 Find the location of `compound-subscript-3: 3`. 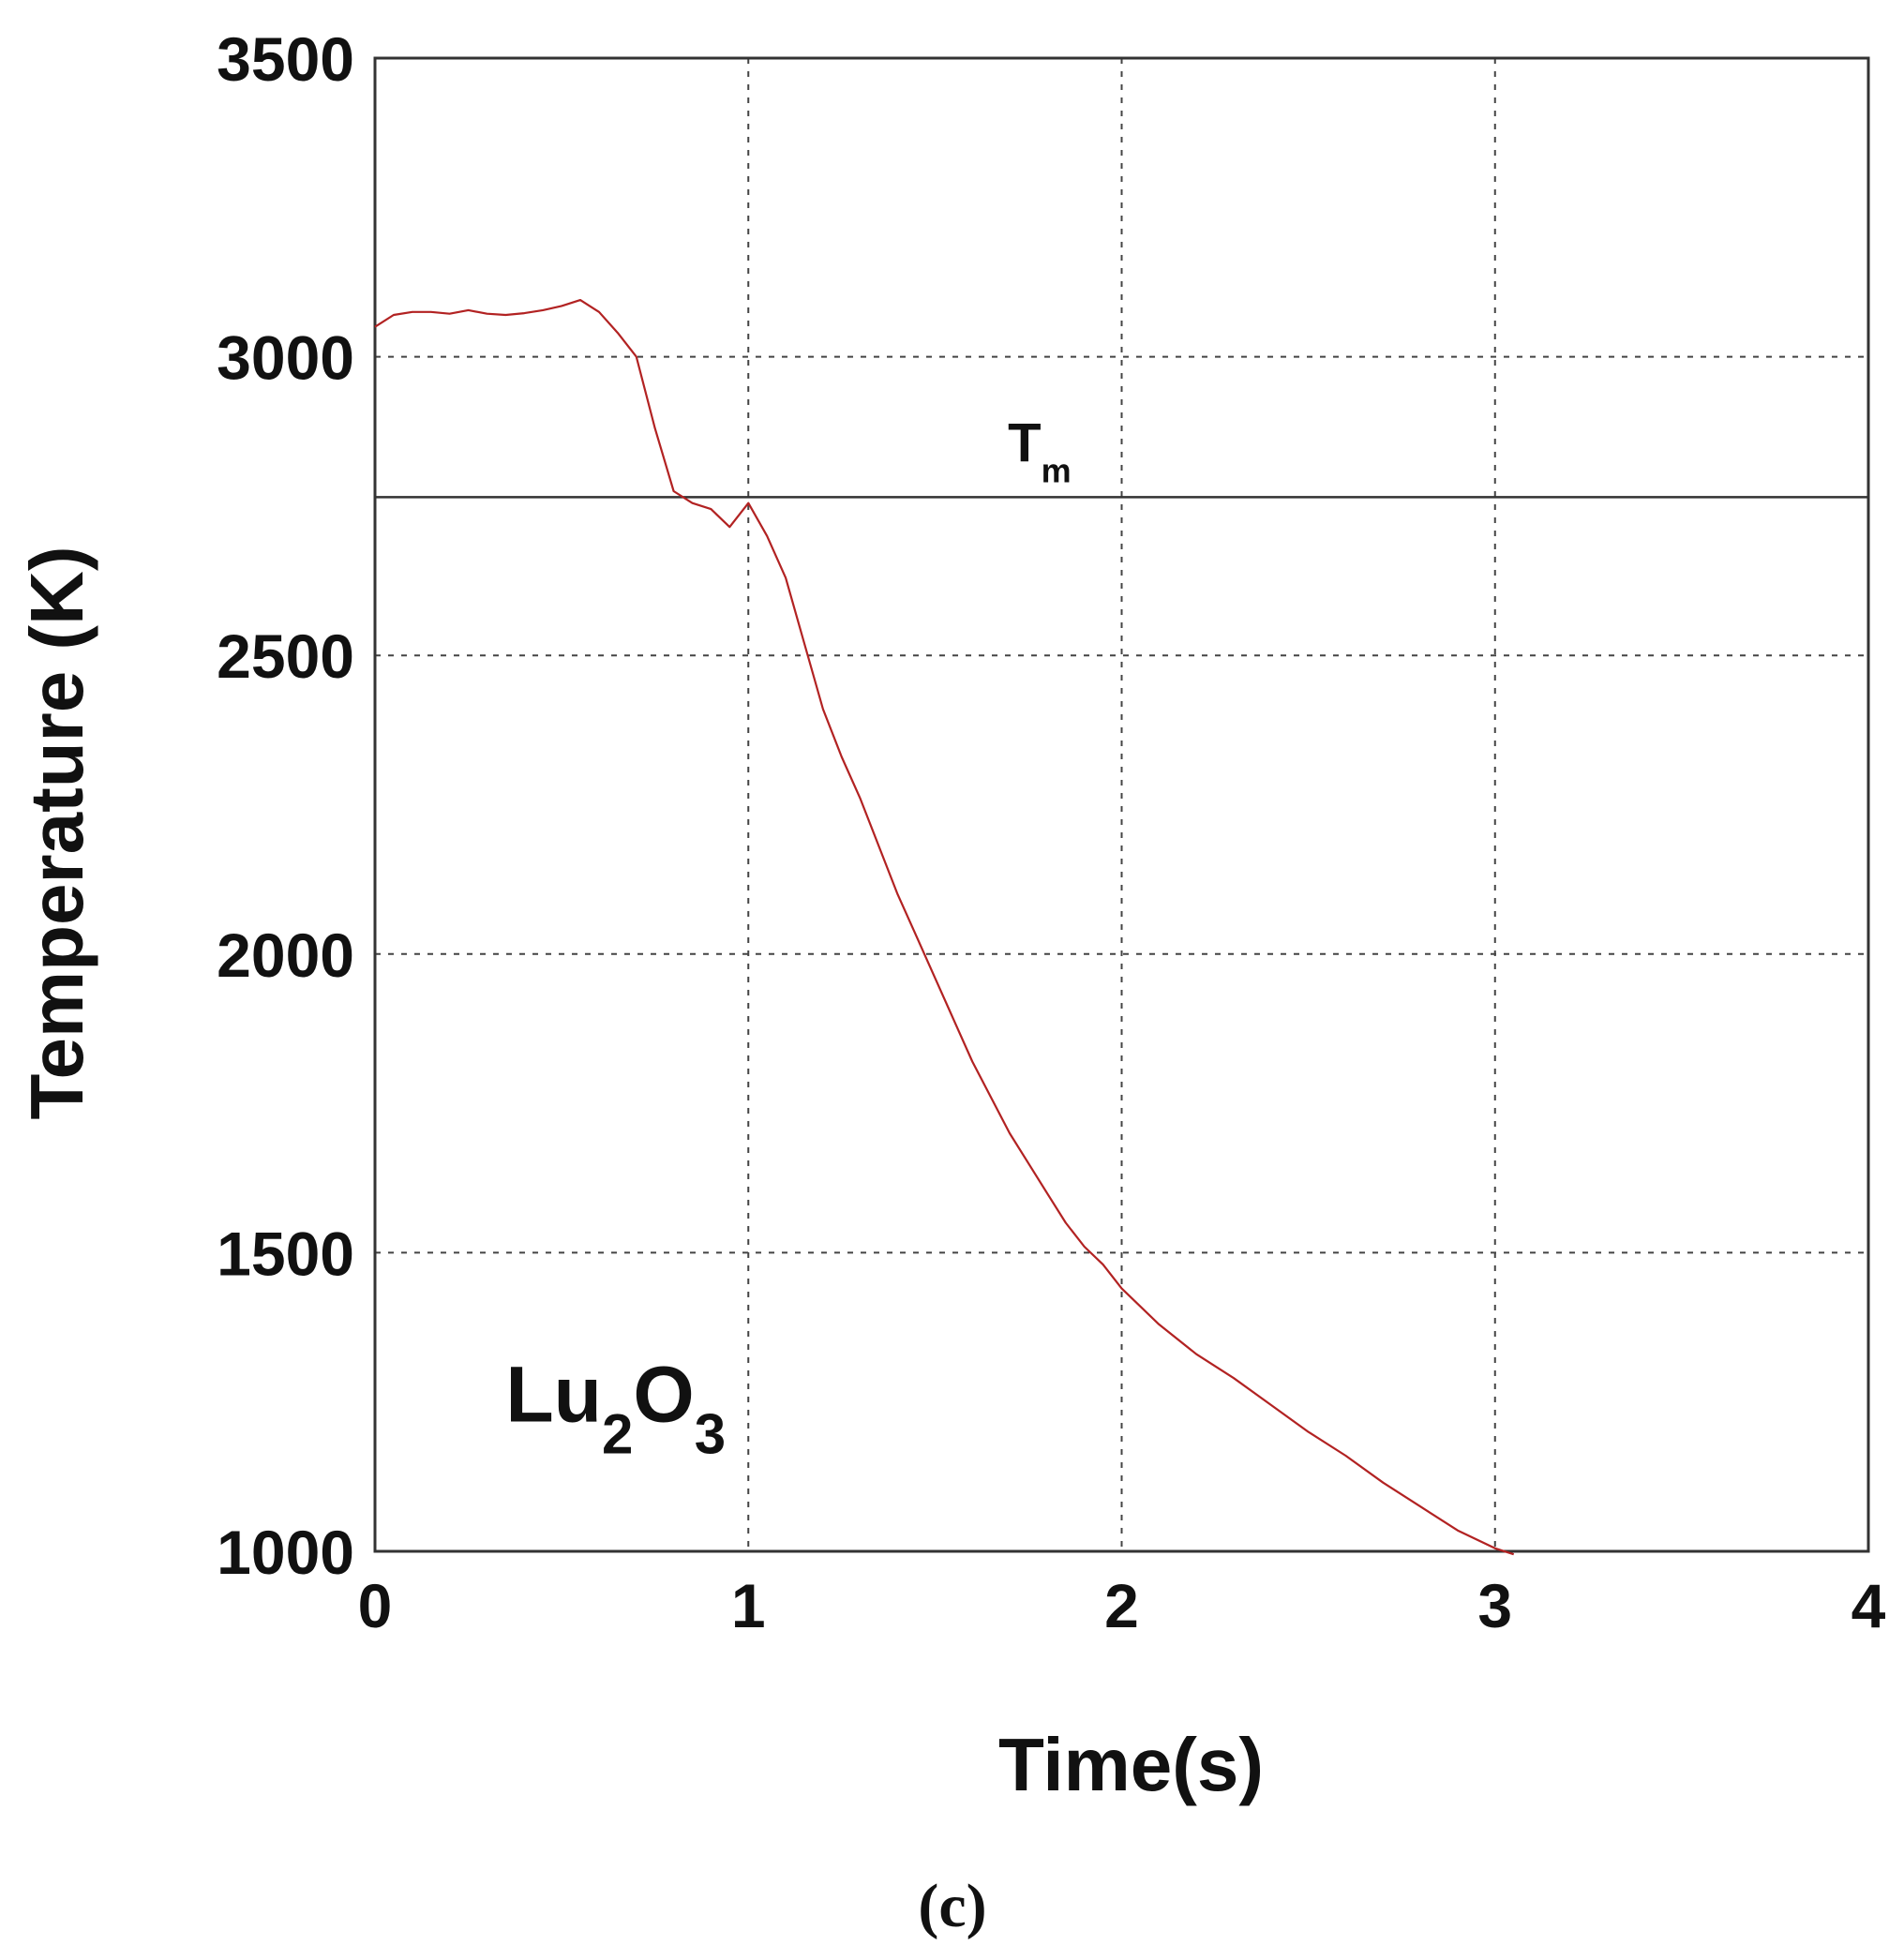

compound-subscript-3: 3 is located at coordinates (710, 1435).